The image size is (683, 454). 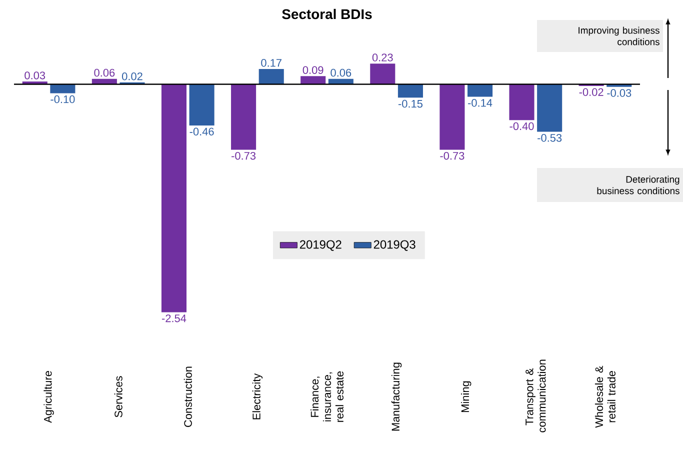 What do you see at coordinates (638, 185) in the screenshot?
I see `annotation: Deteriorating business conditions` at bounding box center [638, 185].